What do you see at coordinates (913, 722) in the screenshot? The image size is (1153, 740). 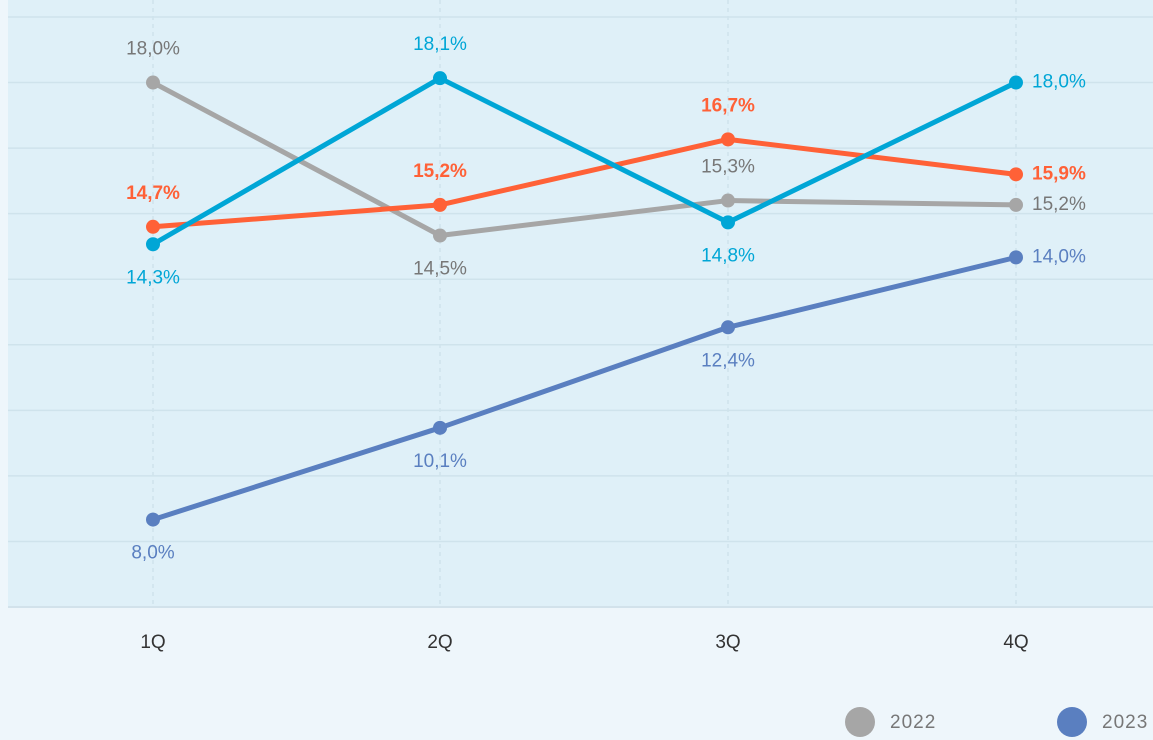 I see `legend-label: 2022` at bounding box center [913, 722].